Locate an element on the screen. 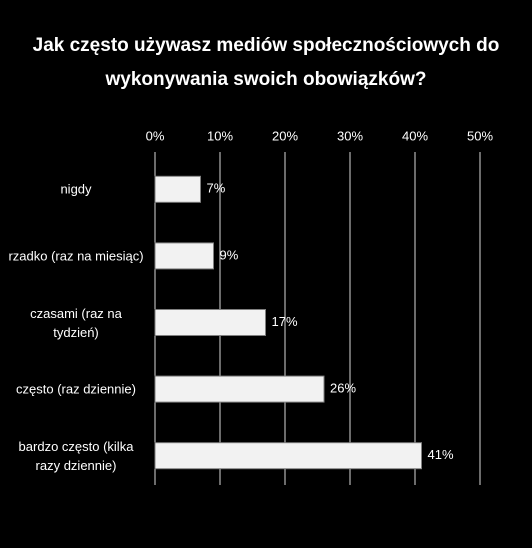 The width and height of the screenshot is (532, 548). y-tick-label: rzadko (raz na miesiąc) is located at coordinates (76, 256).